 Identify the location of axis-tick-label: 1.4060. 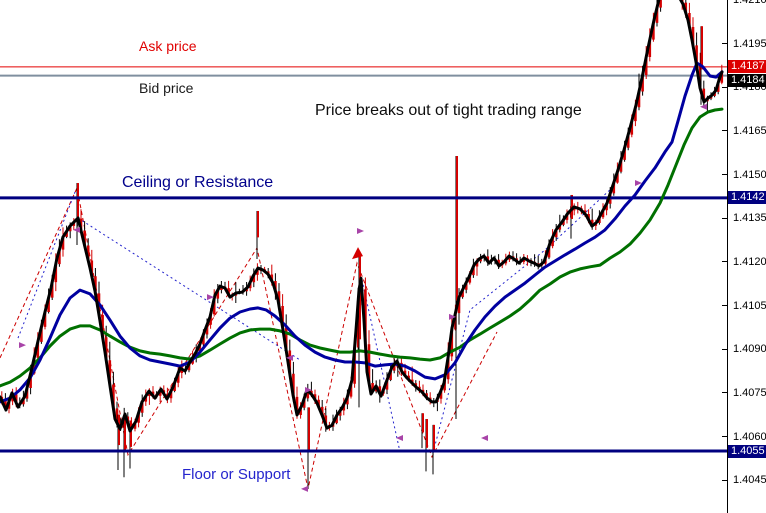
(749, 436).